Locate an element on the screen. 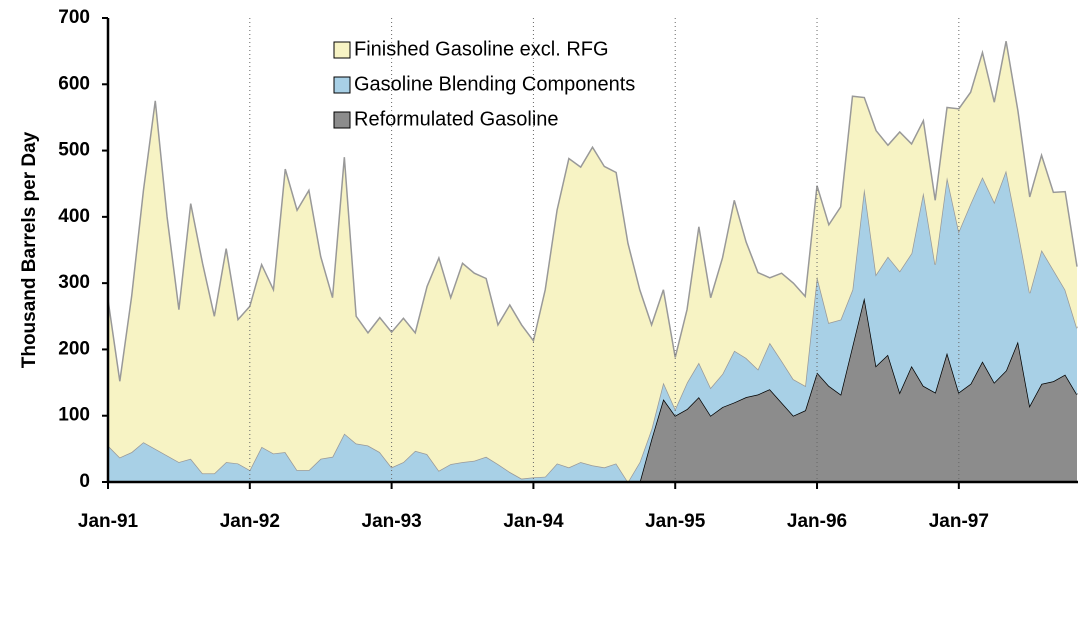 The height and width of the screenshot is (617, 1078). area is located at coordinates (858, 389).